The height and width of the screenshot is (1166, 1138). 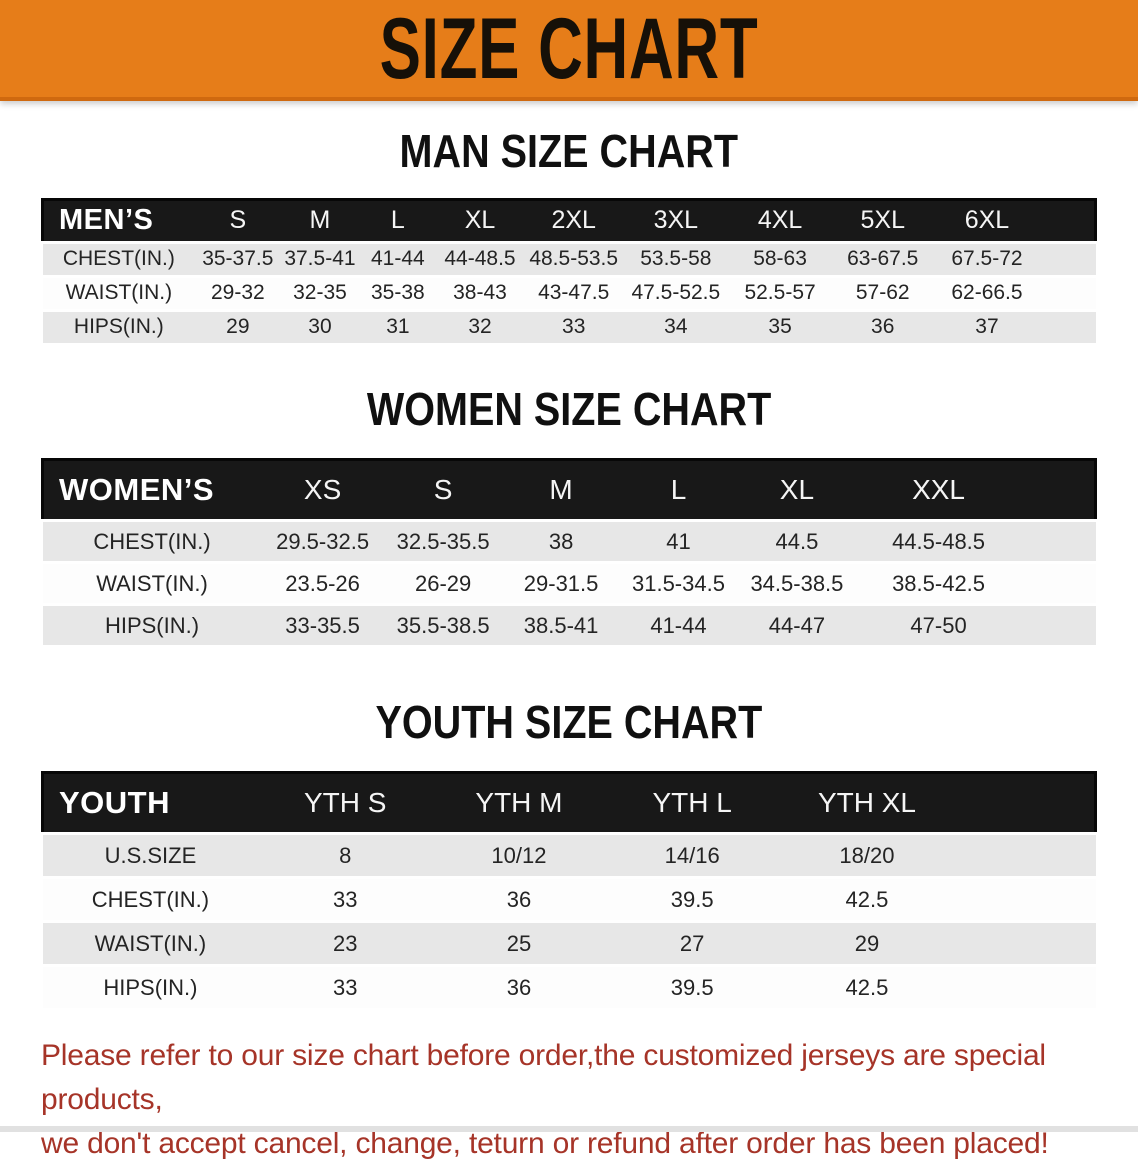 I want to click on value-cell: 27, so click(x=692, y=943).